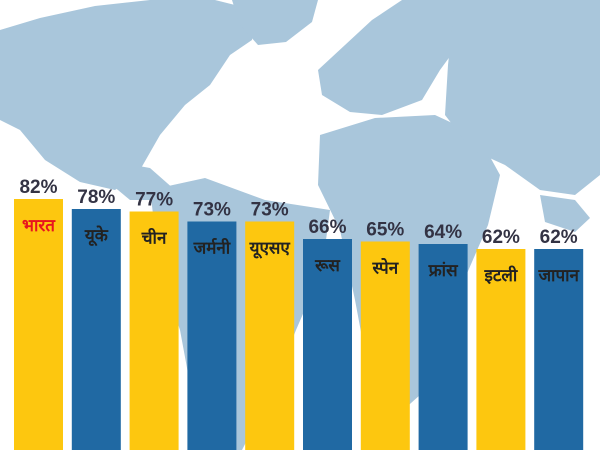 The width and height of the screenshot is (600, 450). Describe the element at coordinates (96, 236) in the screenshot. I see `category-label: यूके` at that location.